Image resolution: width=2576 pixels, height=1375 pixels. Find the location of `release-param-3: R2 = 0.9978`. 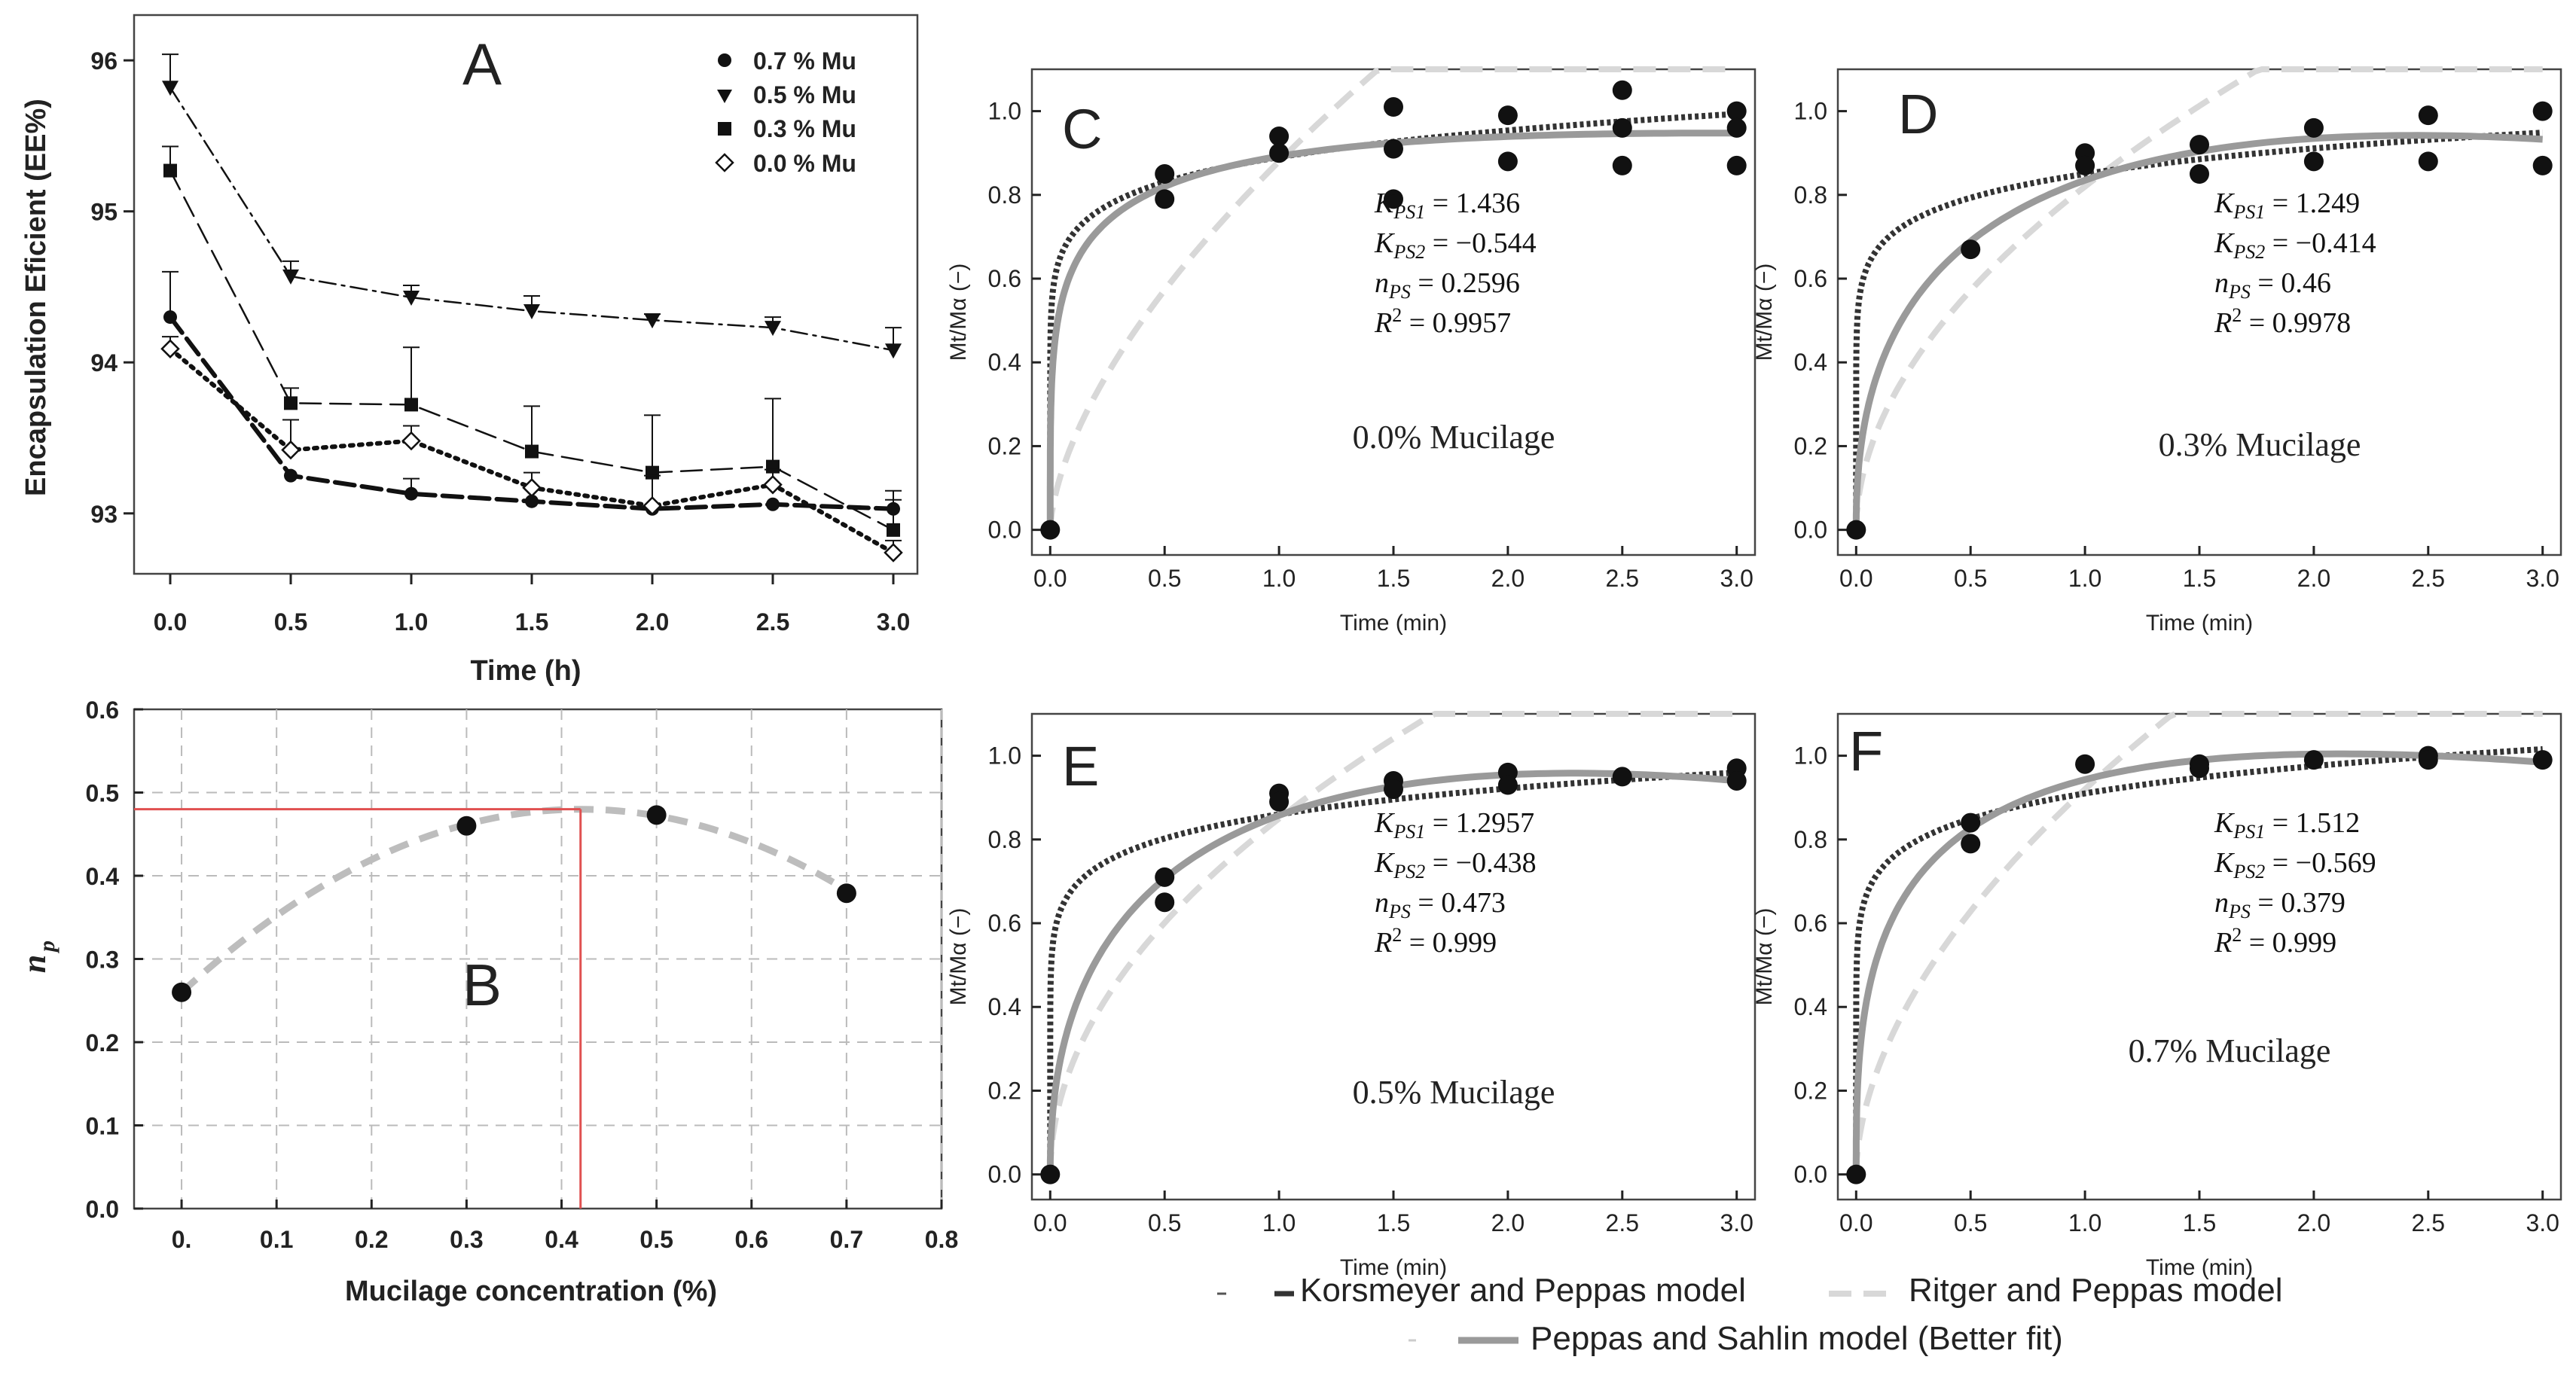

release-param-3: R2 = 0.9978 is located at coordinates (2283, 321).